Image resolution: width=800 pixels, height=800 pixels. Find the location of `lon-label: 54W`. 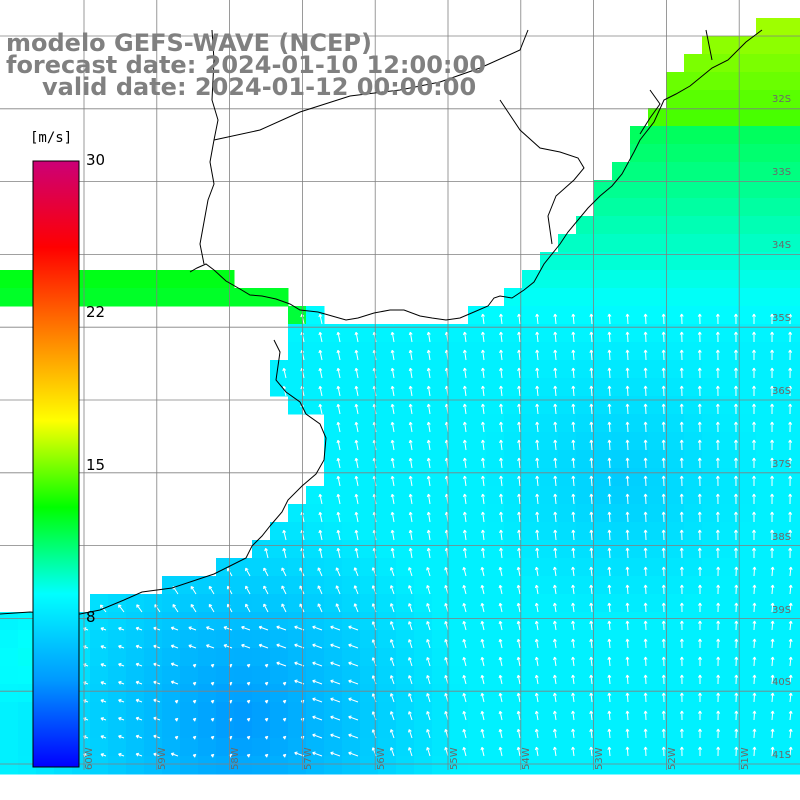

lon-label: 54W is located at coordinates (526, 758).